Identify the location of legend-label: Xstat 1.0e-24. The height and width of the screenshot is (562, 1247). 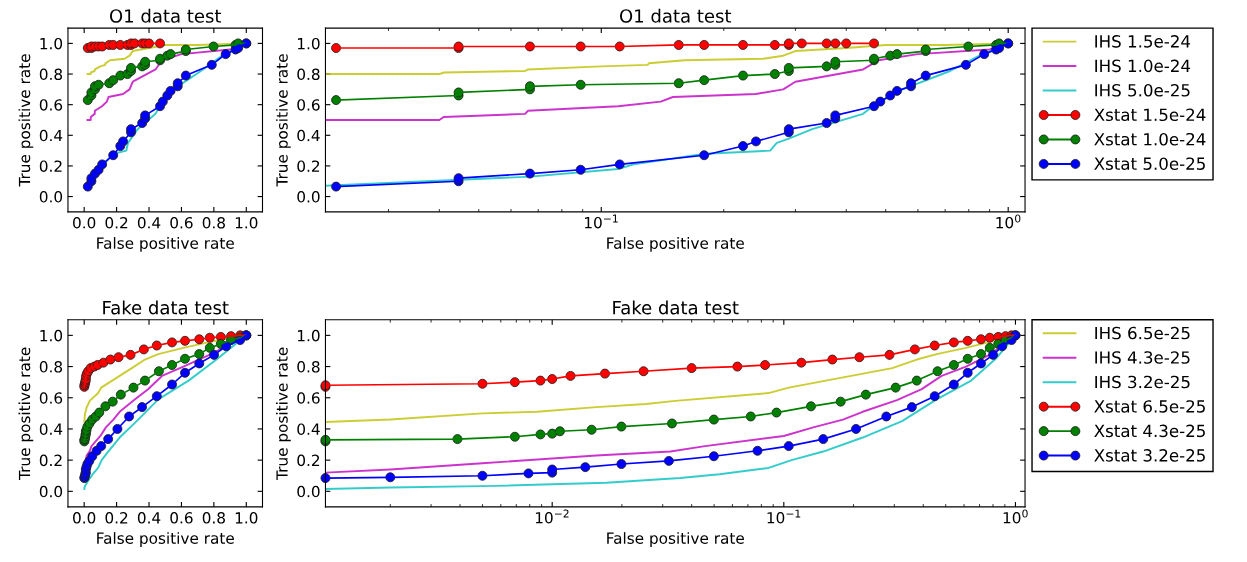
(1150, 139).